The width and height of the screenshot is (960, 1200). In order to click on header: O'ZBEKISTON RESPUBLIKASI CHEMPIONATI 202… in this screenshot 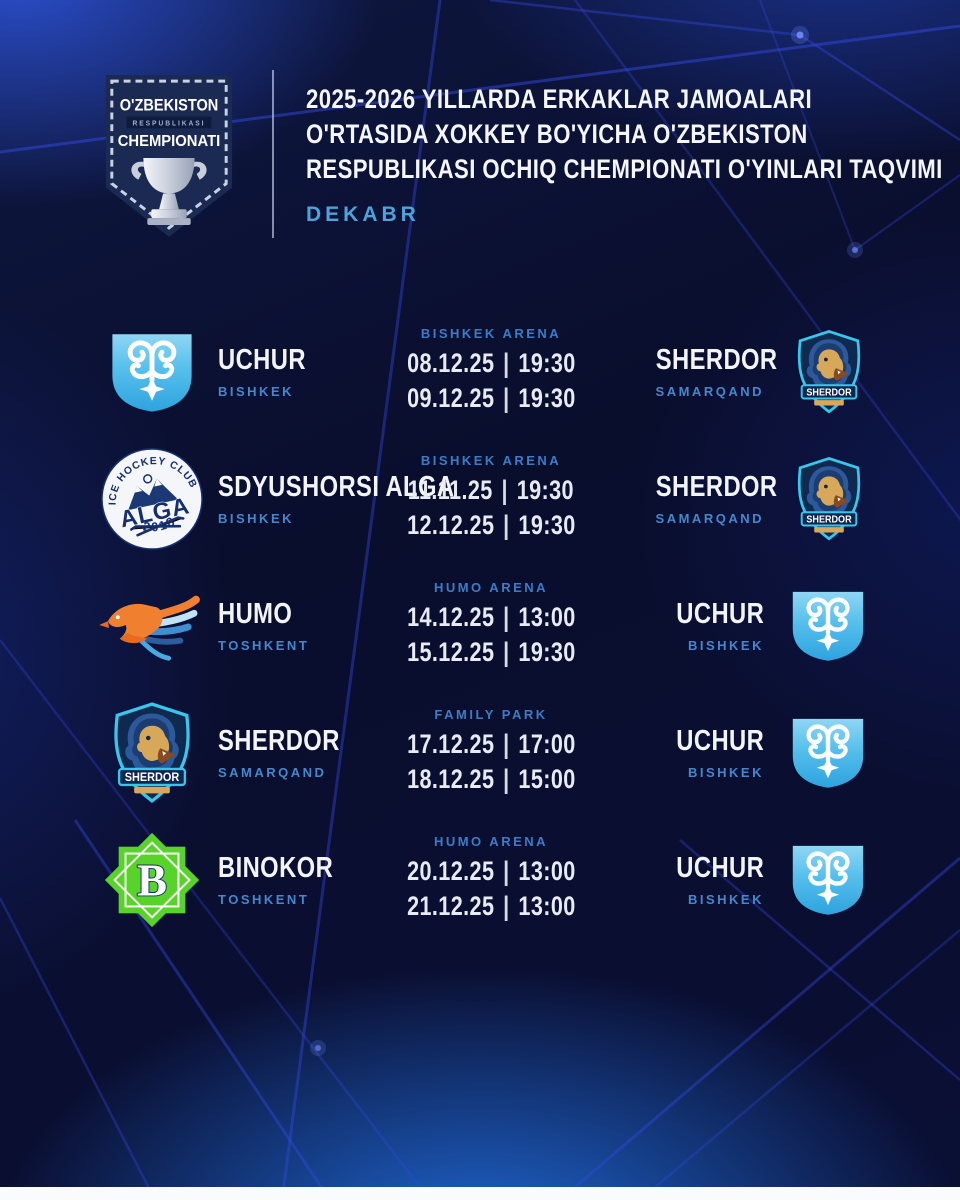, I will do `click(521, 156)`.